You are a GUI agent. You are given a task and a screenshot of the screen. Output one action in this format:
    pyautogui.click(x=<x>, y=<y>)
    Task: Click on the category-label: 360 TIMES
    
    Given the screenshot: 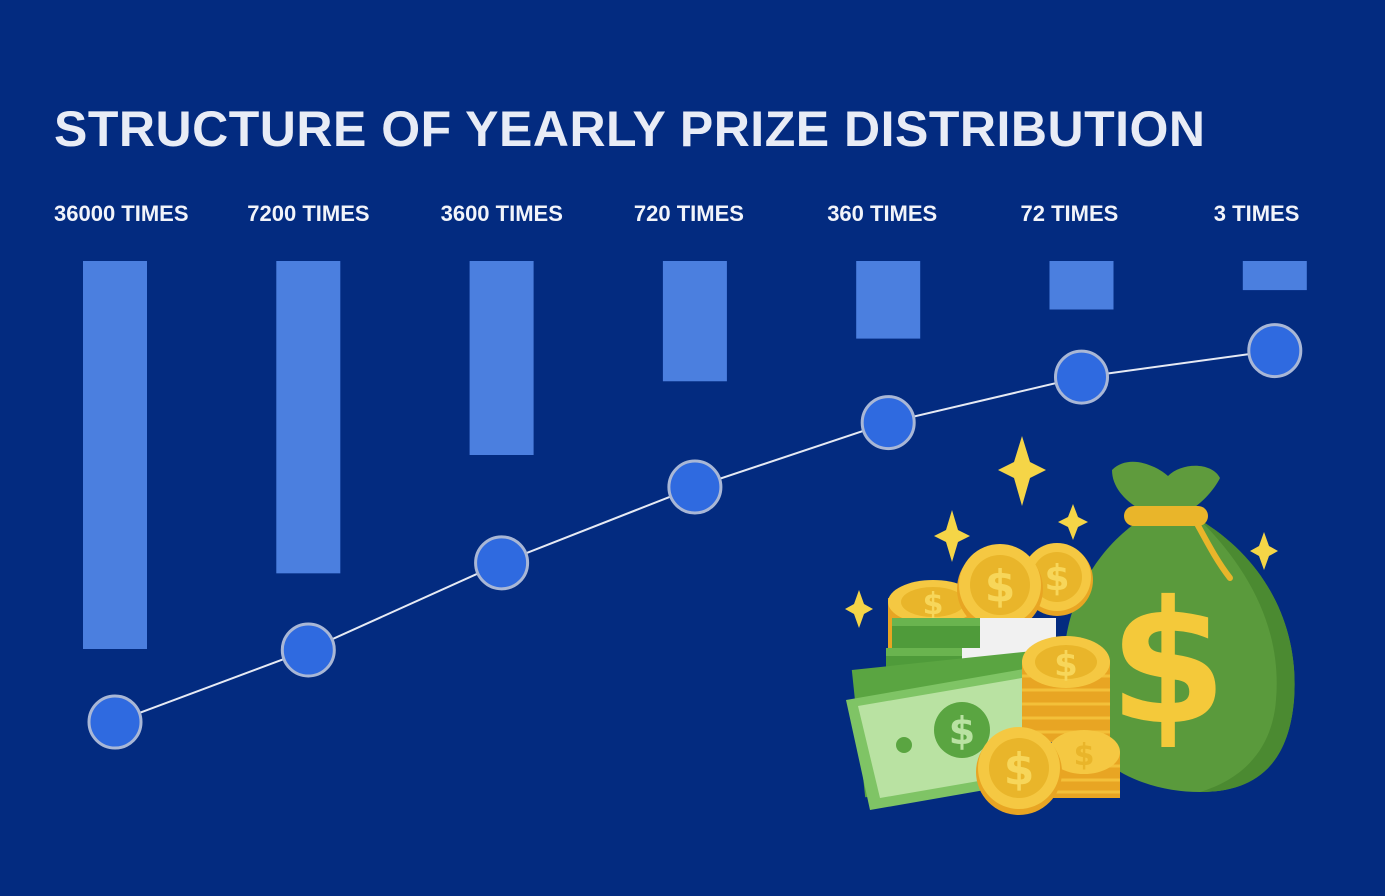 What is the action you would take?
    pyautogui.click(x=882, y=213)
    